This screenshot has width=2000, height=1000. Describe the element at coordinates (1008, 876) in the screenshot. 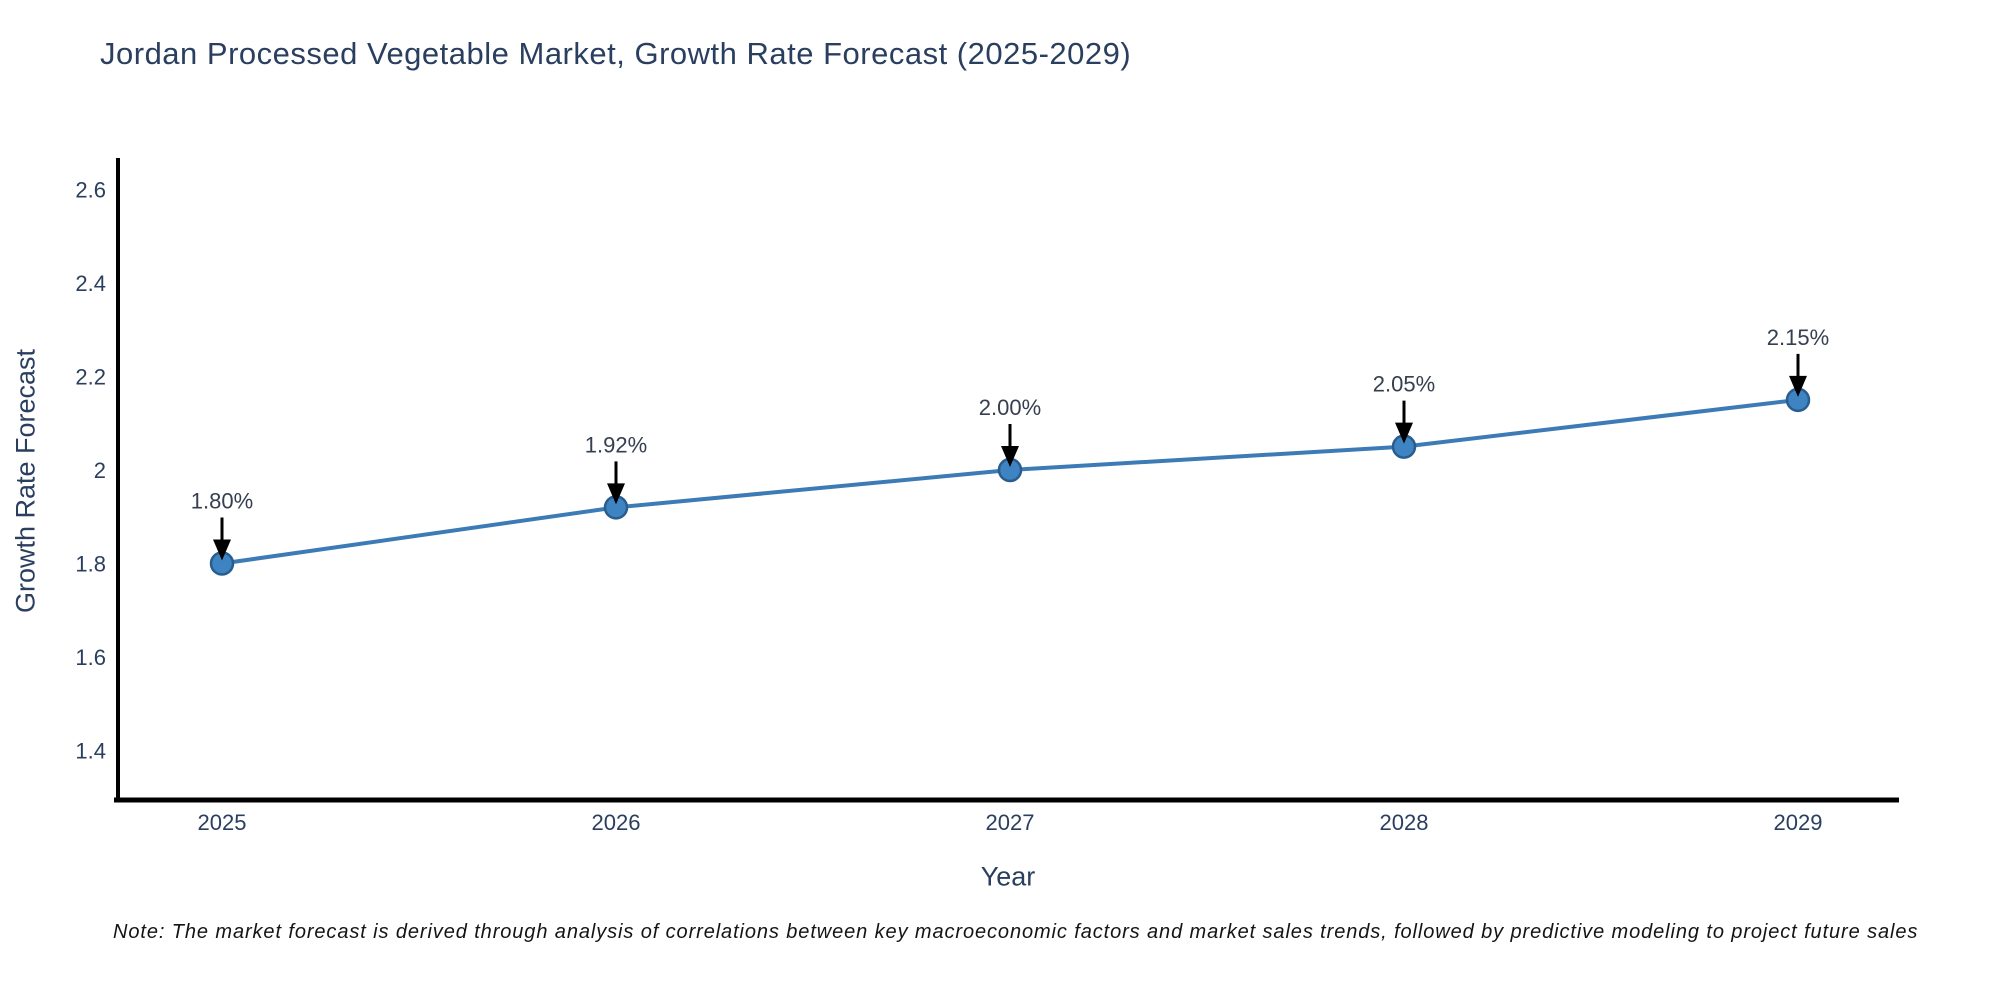

I see `x-axis-label: Year` at that location.